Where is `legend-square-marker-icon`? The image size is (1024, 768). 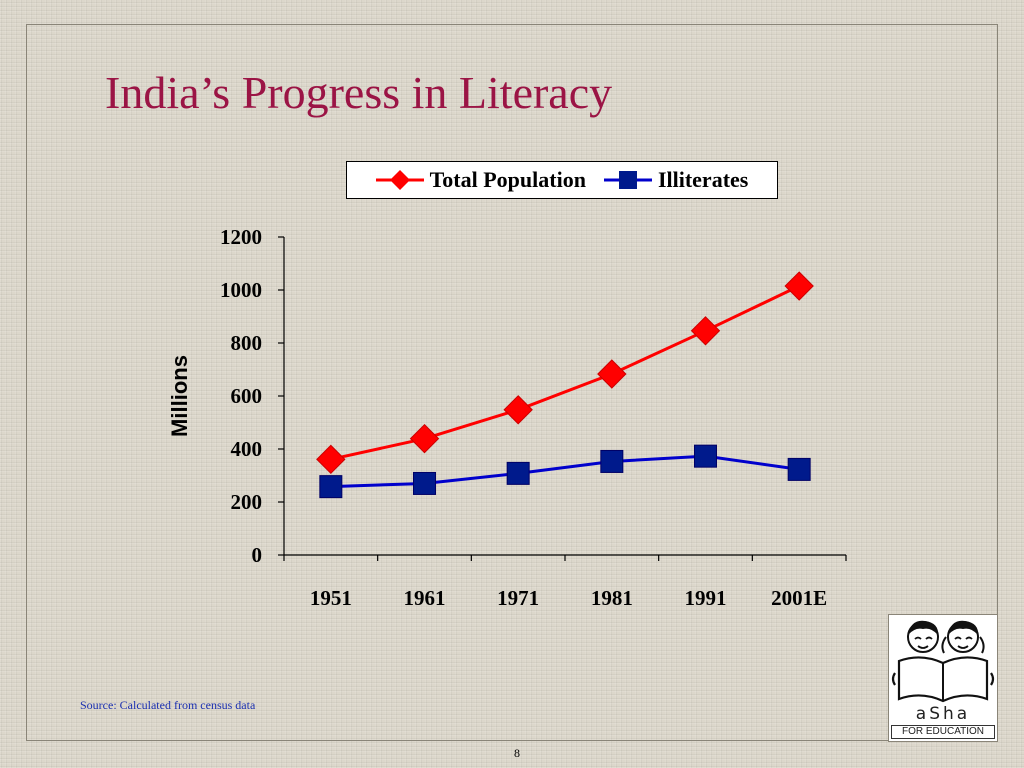 legend-square-marker-icon is located at coordinates (627, 180).